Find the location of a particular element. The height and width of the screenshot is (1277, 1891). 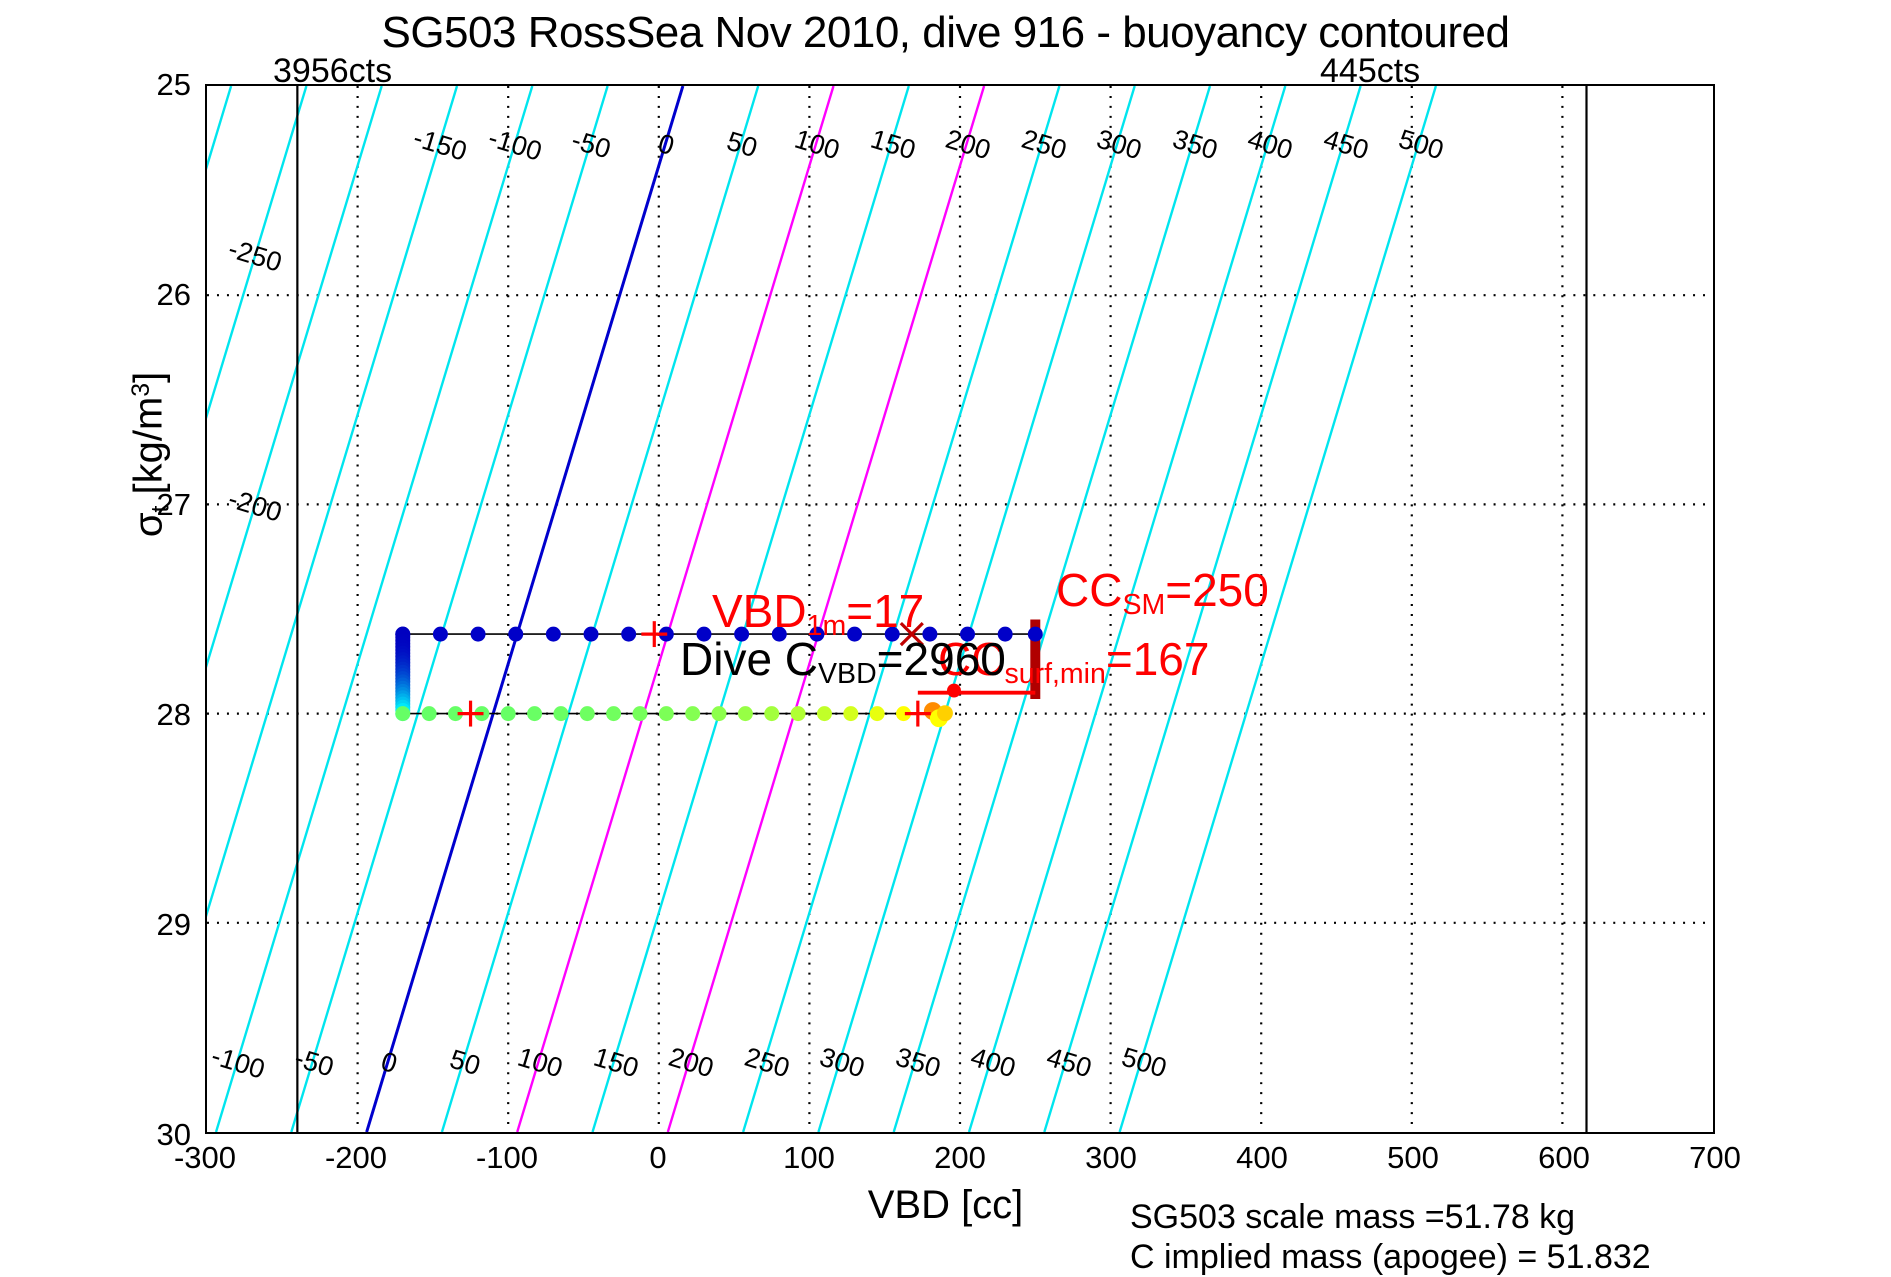

ytick-25: 25 is located at coordinates (173, 84).